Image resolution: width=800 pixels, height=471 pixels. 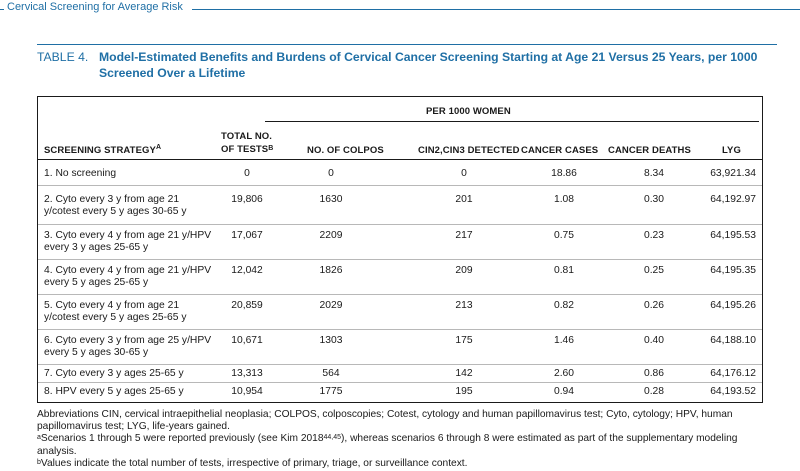 What do you see at coordinates (564, 270) in the screenshot?
I see `row-cancer-cases: 0.81` at bounding box center [564, 270].